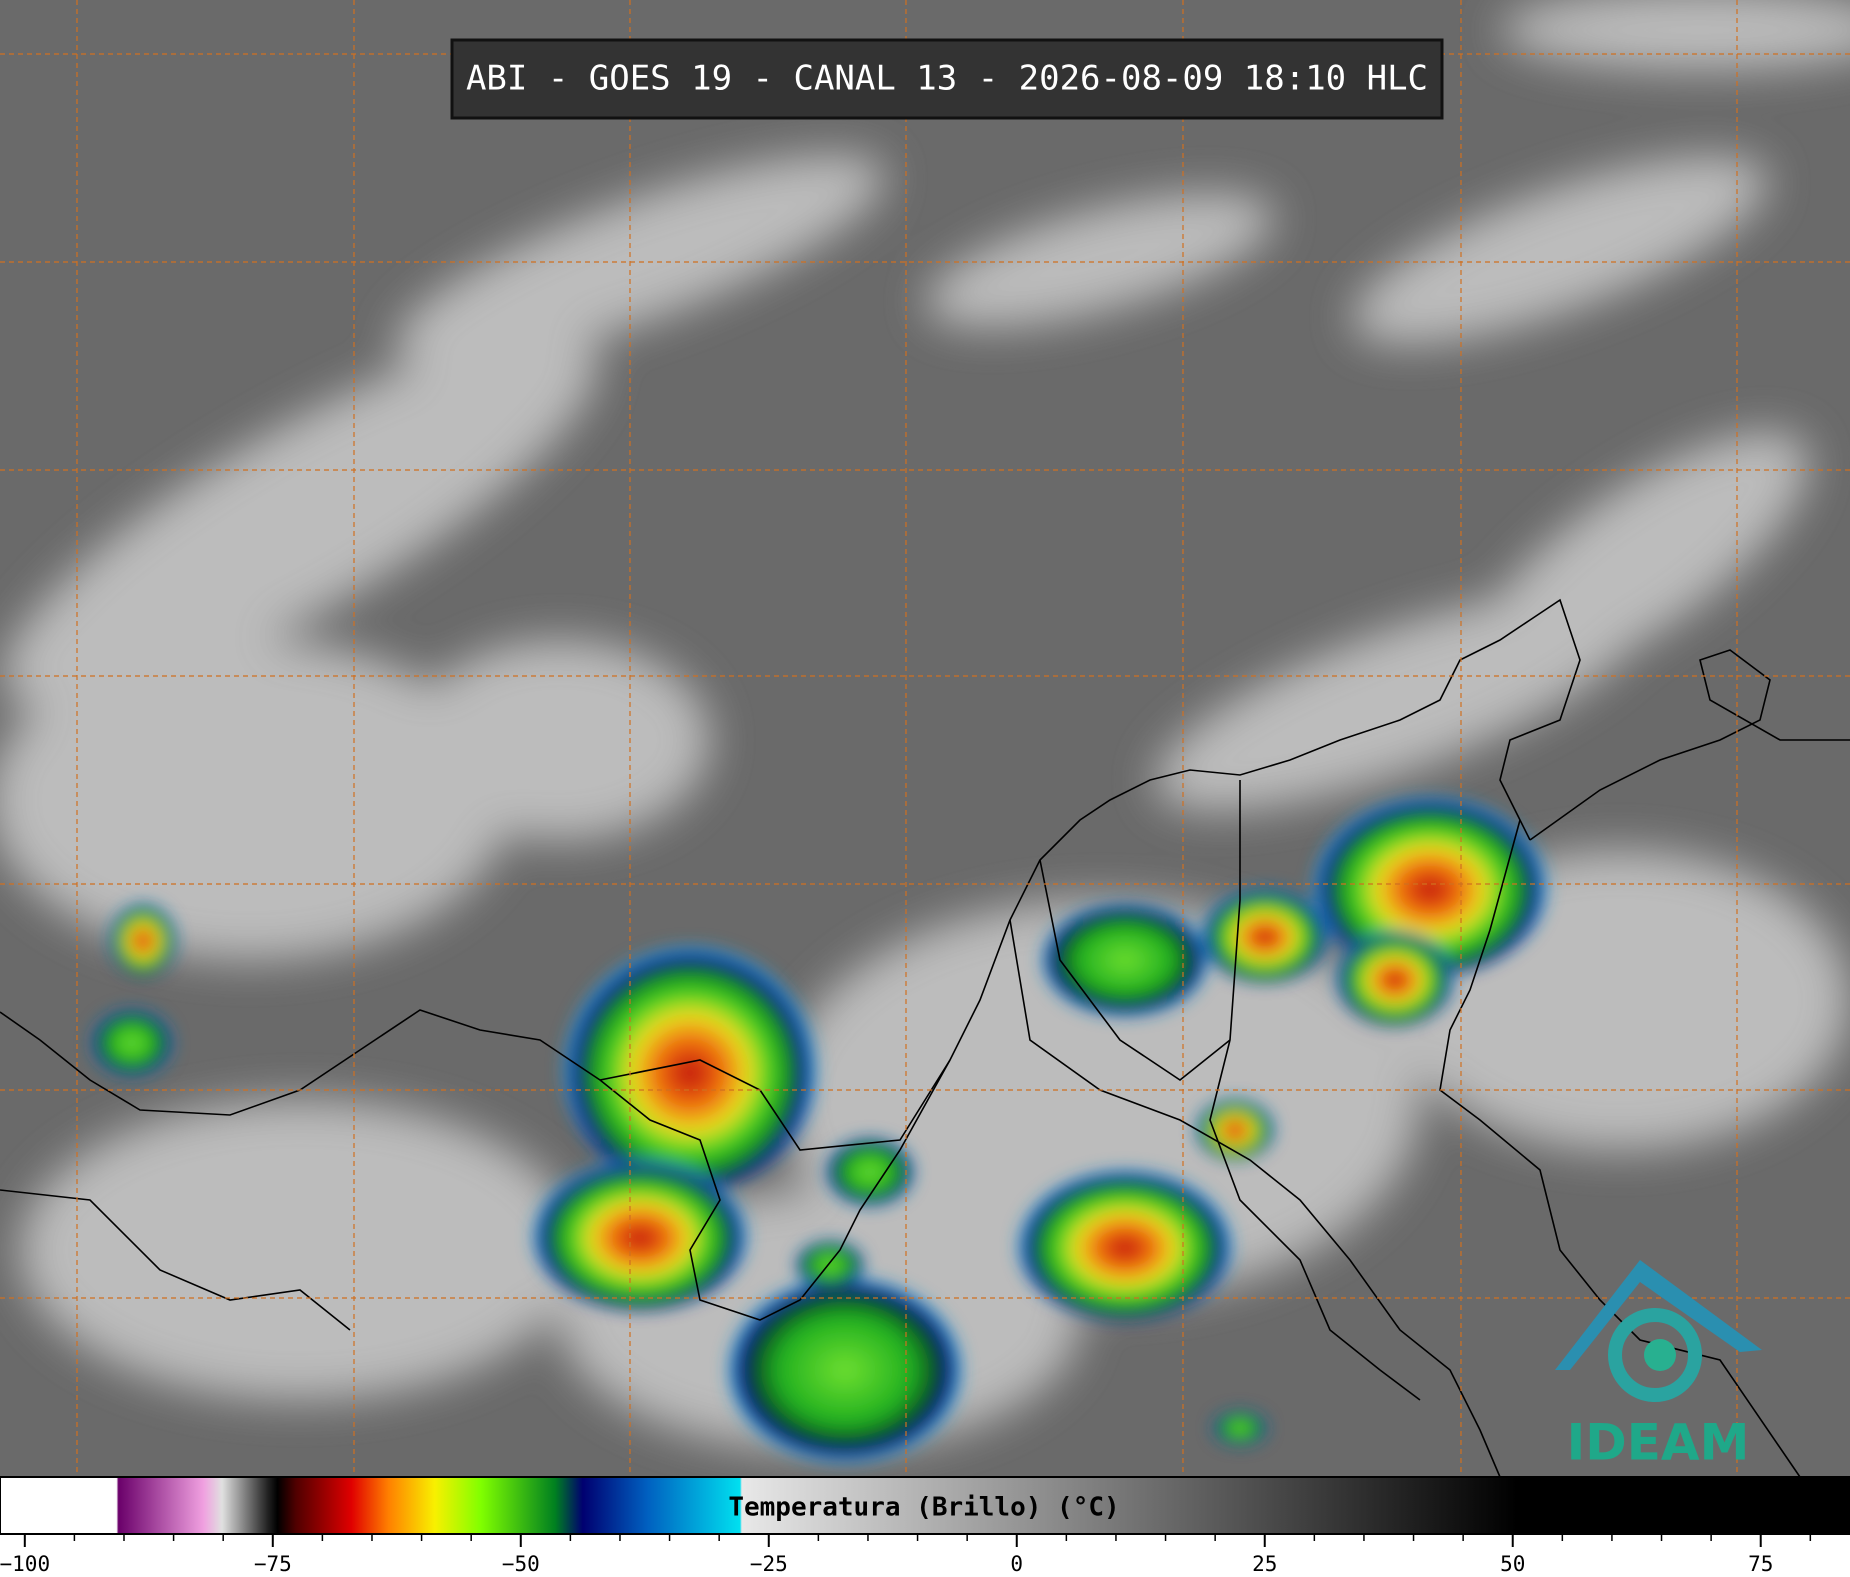  What do you see at coordinates (1016, 1564) in the screenshot?
I see `tick-label: 0` at bounding box center [1016, 1564].